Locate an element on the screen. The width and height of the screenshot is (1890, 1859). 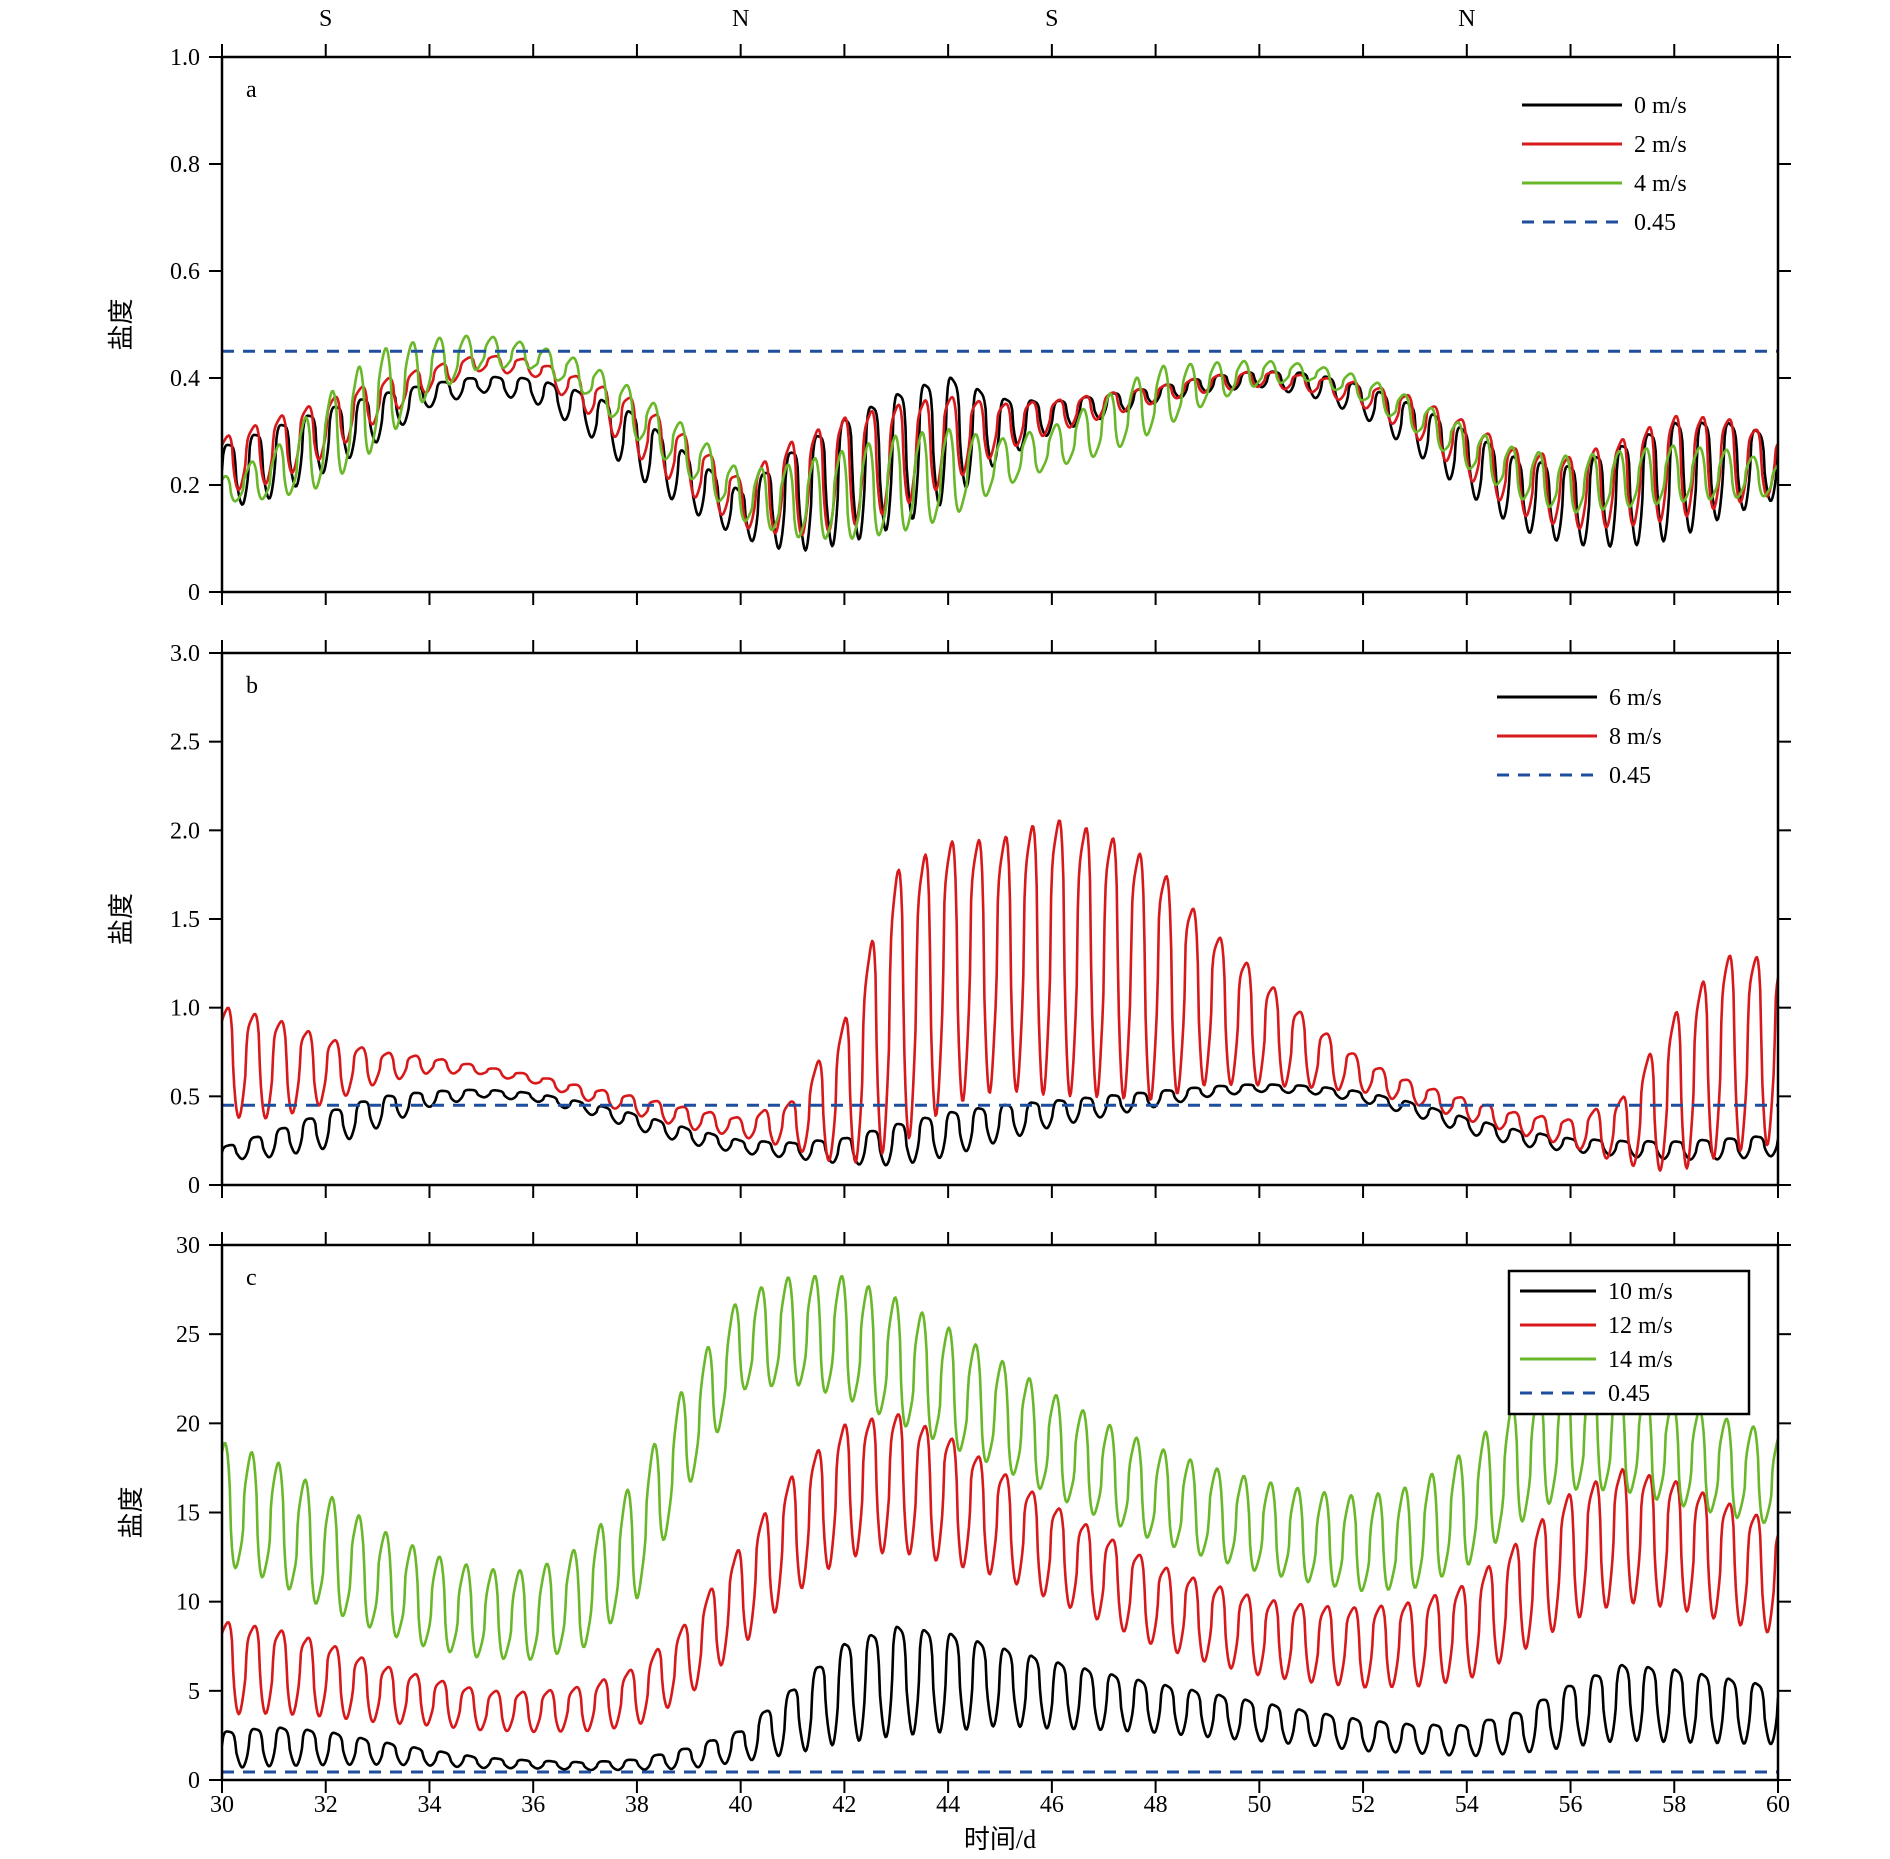
x-tick-label-11: 52 is located at coordinates (1363, 1805).